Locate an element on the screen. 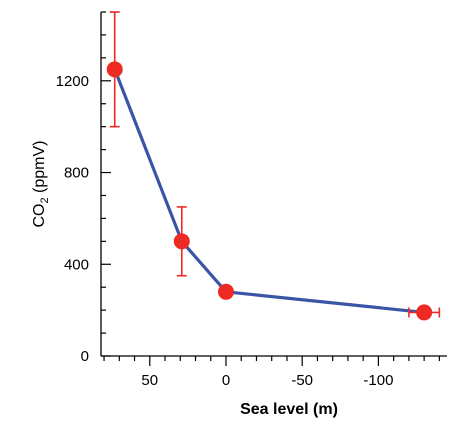 The width and height of the screenshot is (455, 426). y-axis-title-main: CO is located at coordinates (39, 216).